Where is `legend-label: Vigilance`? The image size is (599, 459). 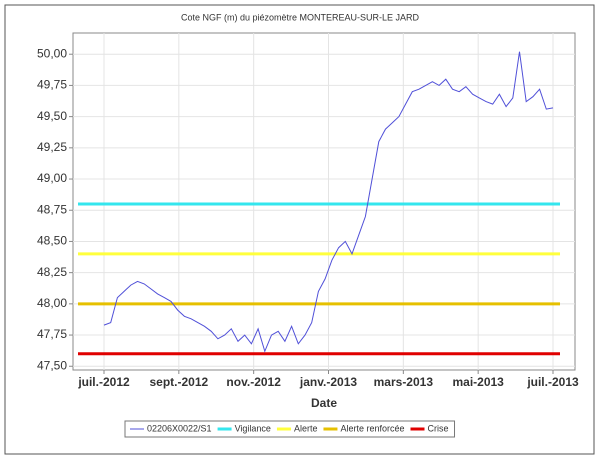
legend-label: Vigilance is located at coordinates (253, 428).